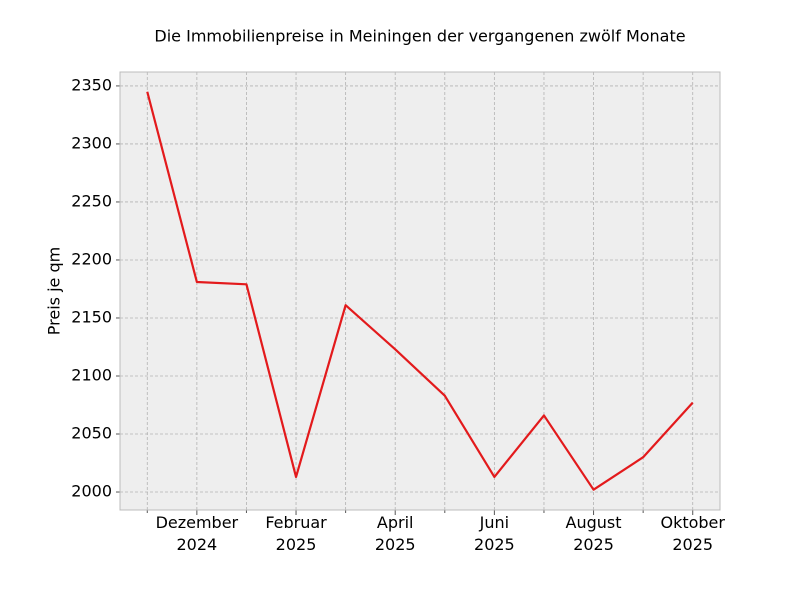 The height and width of the screenshot is (600, 800). Describe the element at coordinates (296, 533) in the screenshot. I see `x-tick-label: Februar 2025` at that location.